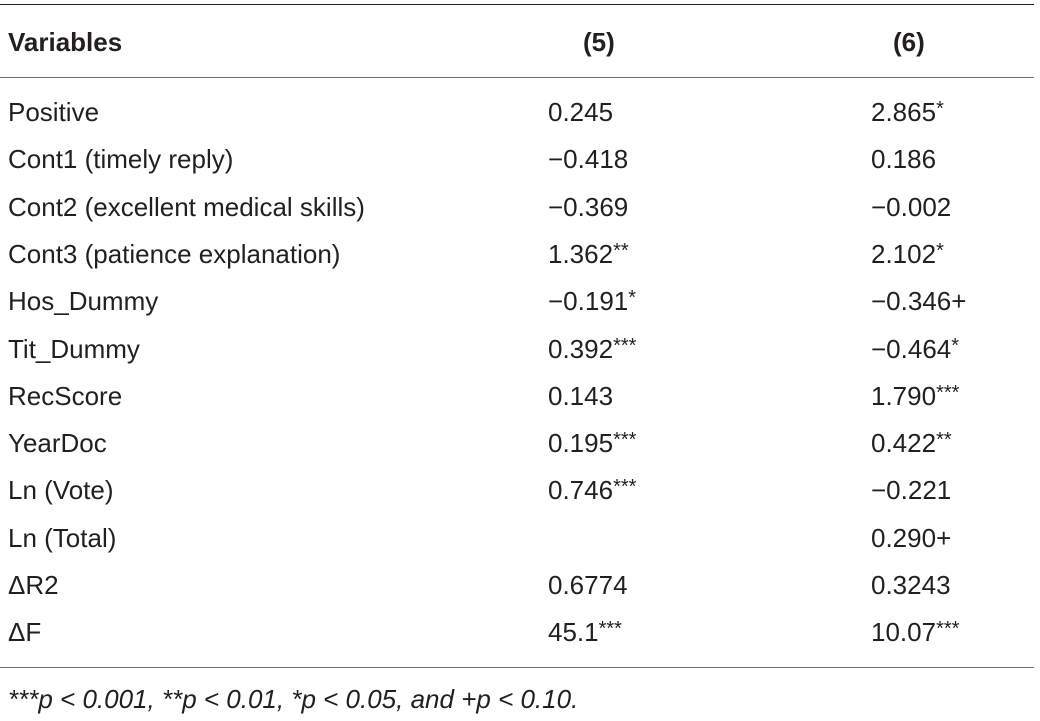  I want to click on row-variable: Ln (Vote), so click(61, 490).